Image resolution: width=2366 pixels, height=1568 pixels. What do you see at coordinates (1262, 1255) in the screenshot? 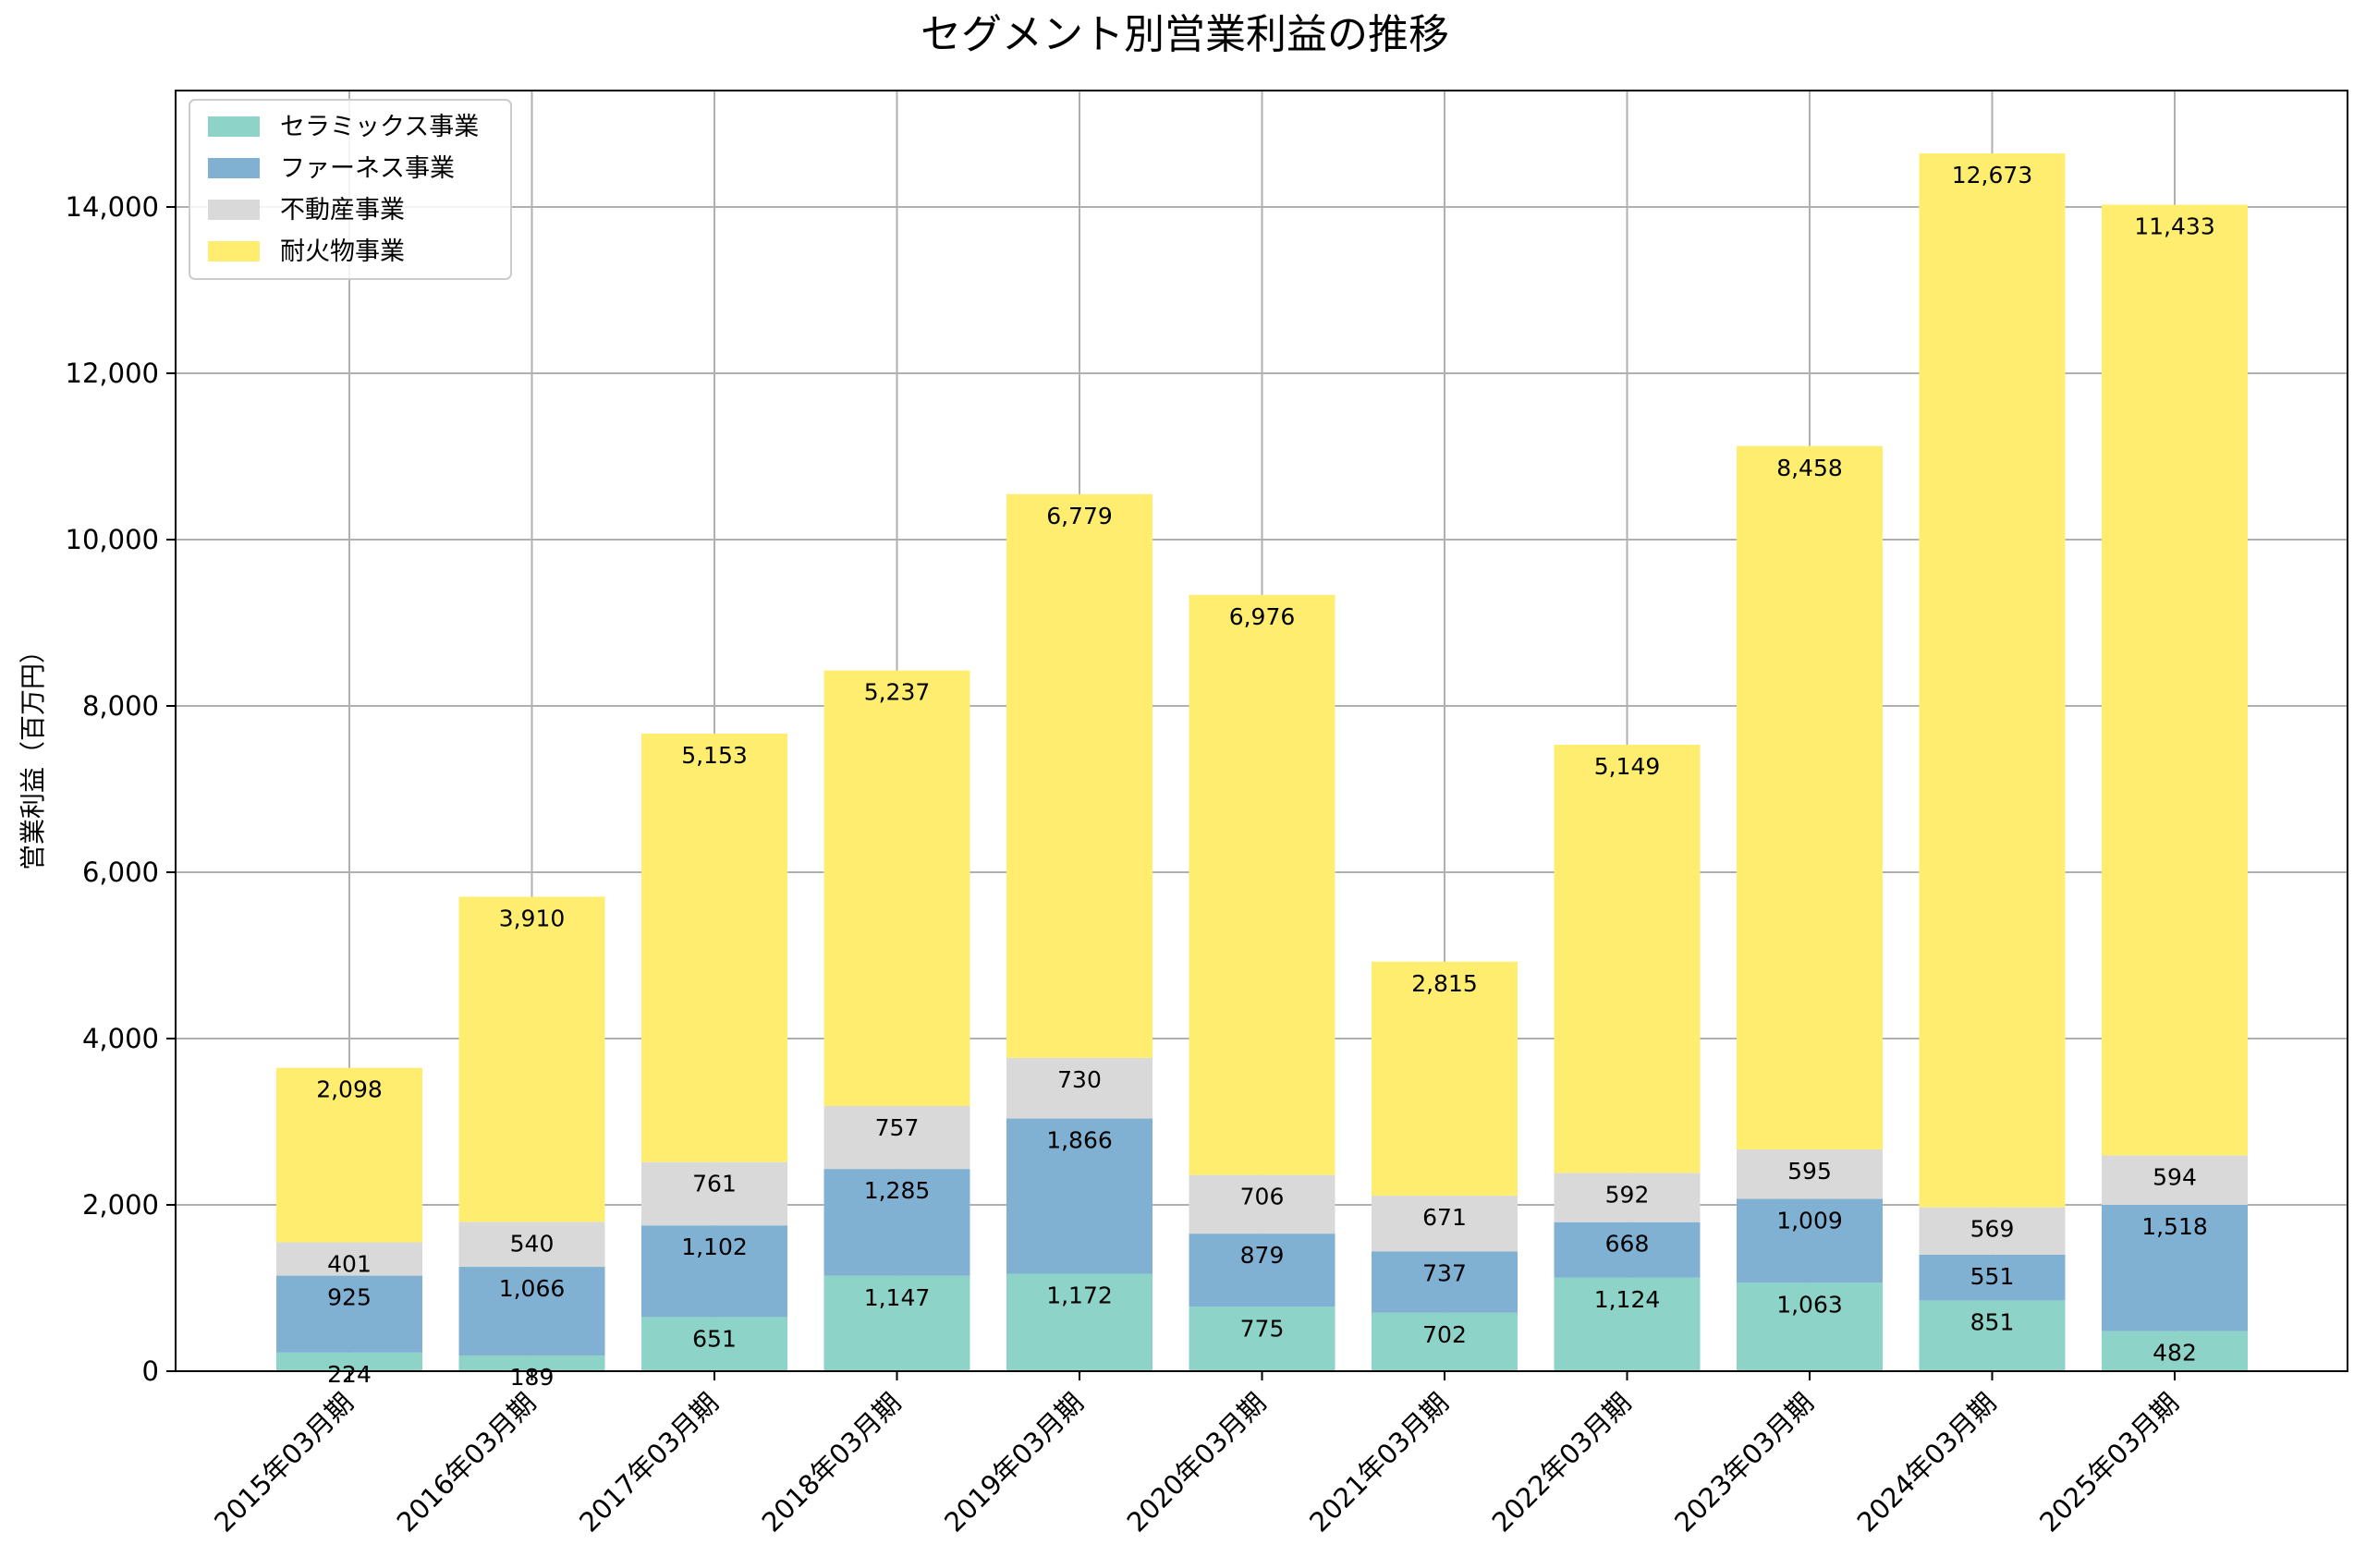
I see `data-label: 879` at bounding box center [1262, 1255].